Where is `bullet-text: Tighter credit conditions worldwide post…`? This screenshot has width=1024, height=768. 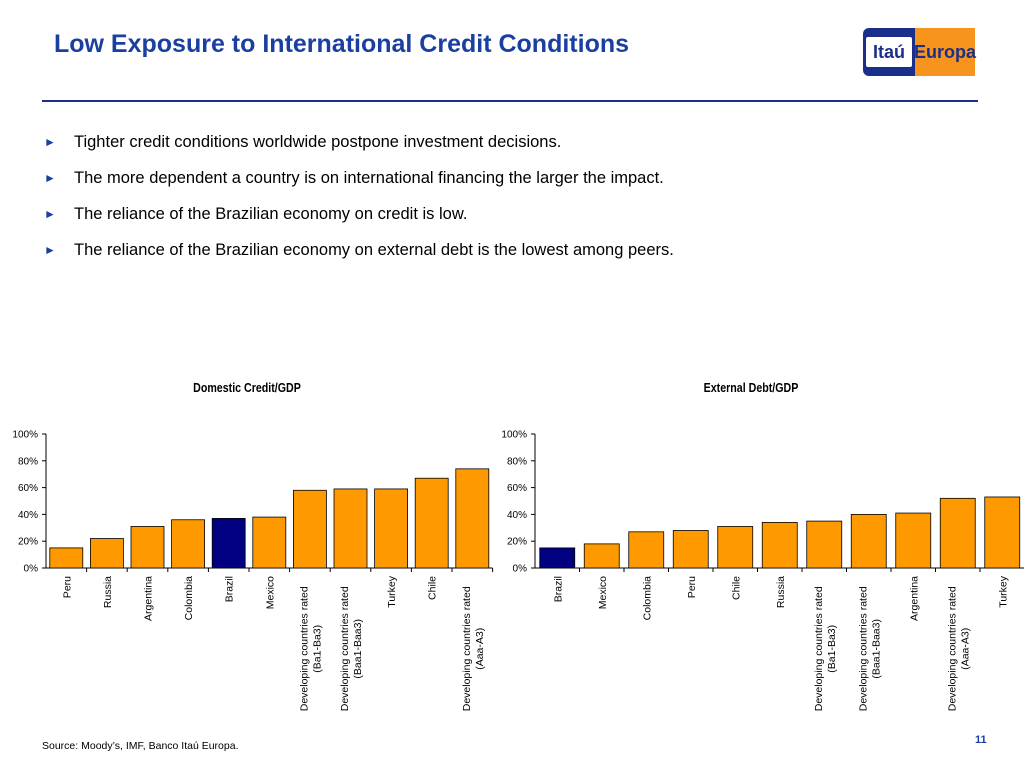
bullet-text: Tighter credit conditions worldwide post… is located at coordinates (318, 141).